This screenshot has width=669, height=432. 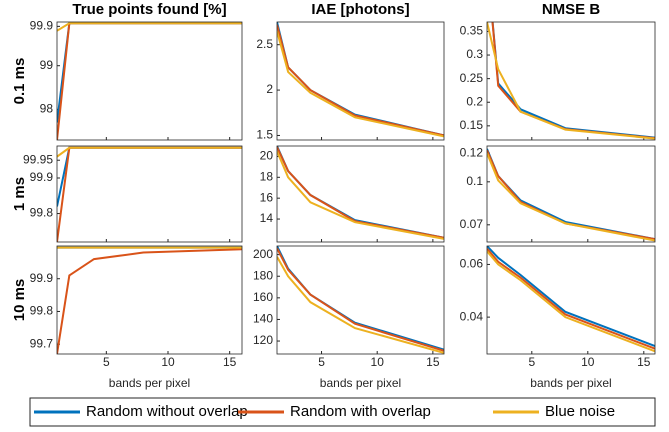 I want to click on row-label: 1 ms, so click(x=19, y=194).